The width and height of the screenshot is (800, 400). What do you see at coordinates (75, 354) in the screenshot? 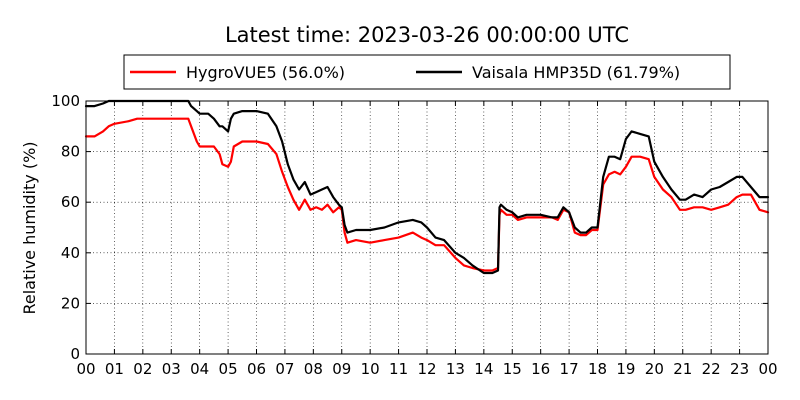
I see `y-tick-label: 0` at bounding box center [75, 354].